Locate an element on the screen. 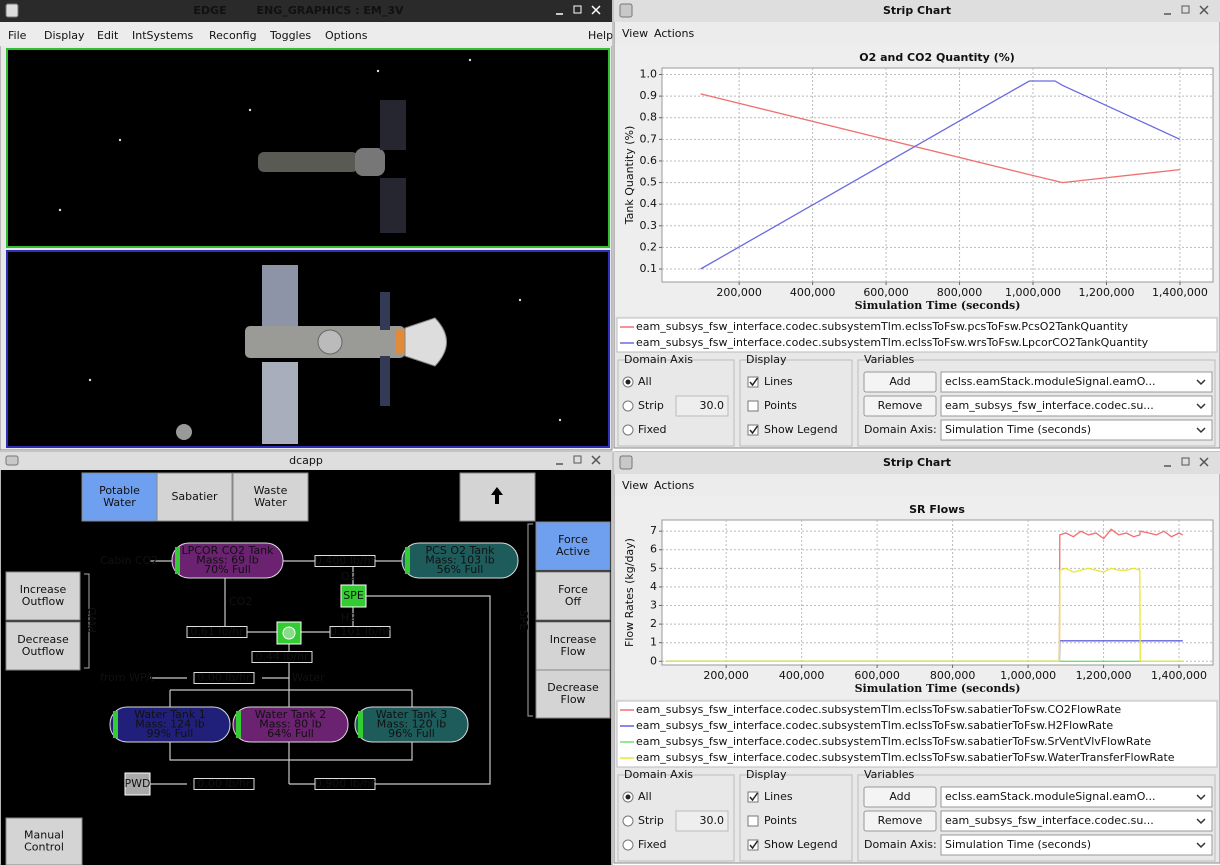 This screenshot has height=865, width=1220. flow-value: 0.00 lb/hr is located at coordinates (224, 783).